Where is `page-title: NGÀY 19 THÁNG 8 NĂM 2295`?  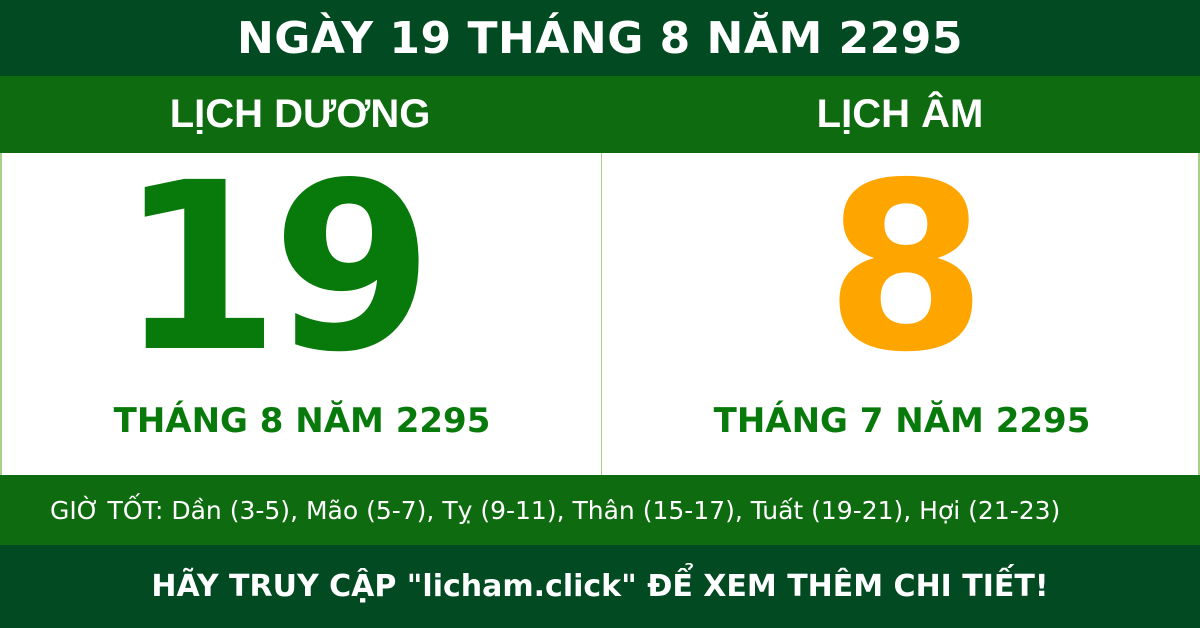 page-title: NGÀY 19 THÁNG 8 NĂM 2295 is located at coordinates (600, 38).